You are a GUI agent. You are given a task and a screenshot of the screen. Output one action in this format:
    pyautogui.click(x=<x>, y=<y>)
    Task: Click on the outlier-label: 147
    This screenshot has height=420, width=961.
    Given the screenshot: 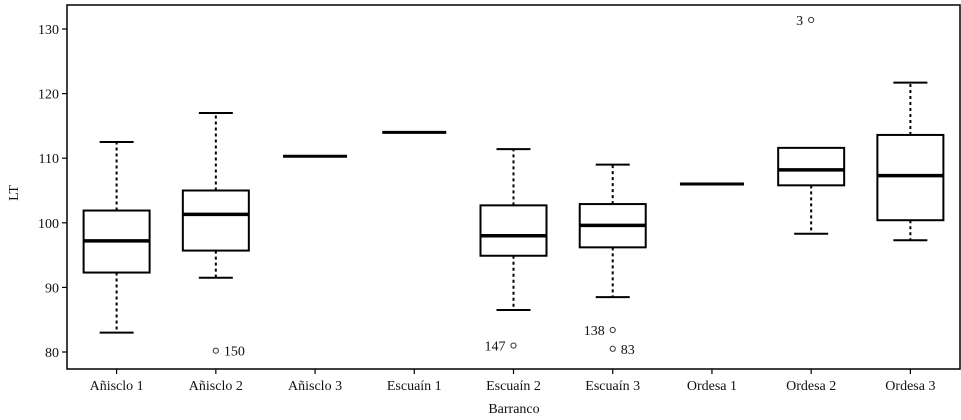 What is the action you would take?
    pyautogui.click(x=495, y=347)
    